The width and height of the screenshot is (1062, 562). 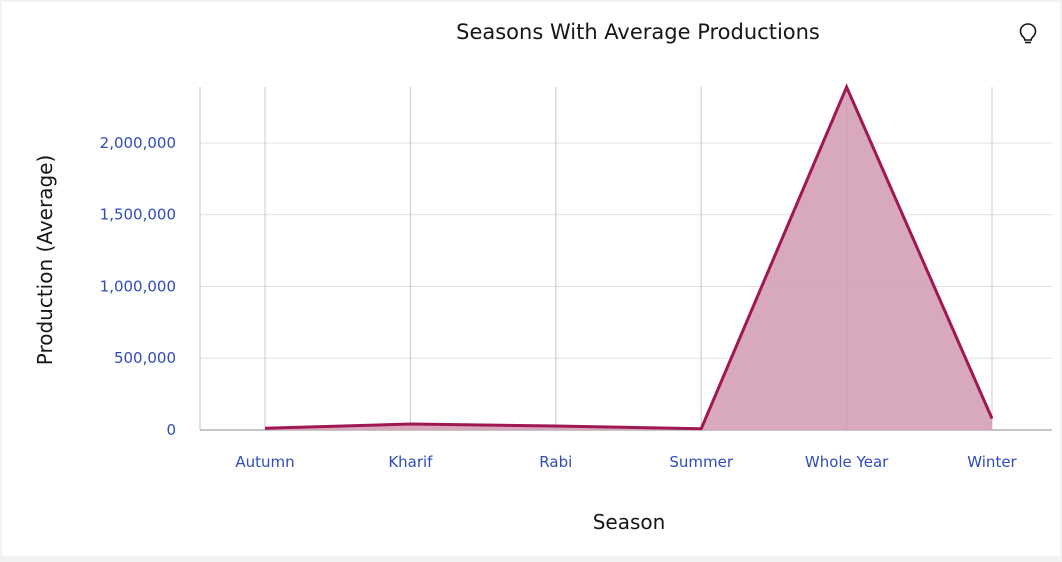 What do you see at coordinates (992, 419) in the screenshot?
I see `data-point-winter` at bounding box center [992, 419].